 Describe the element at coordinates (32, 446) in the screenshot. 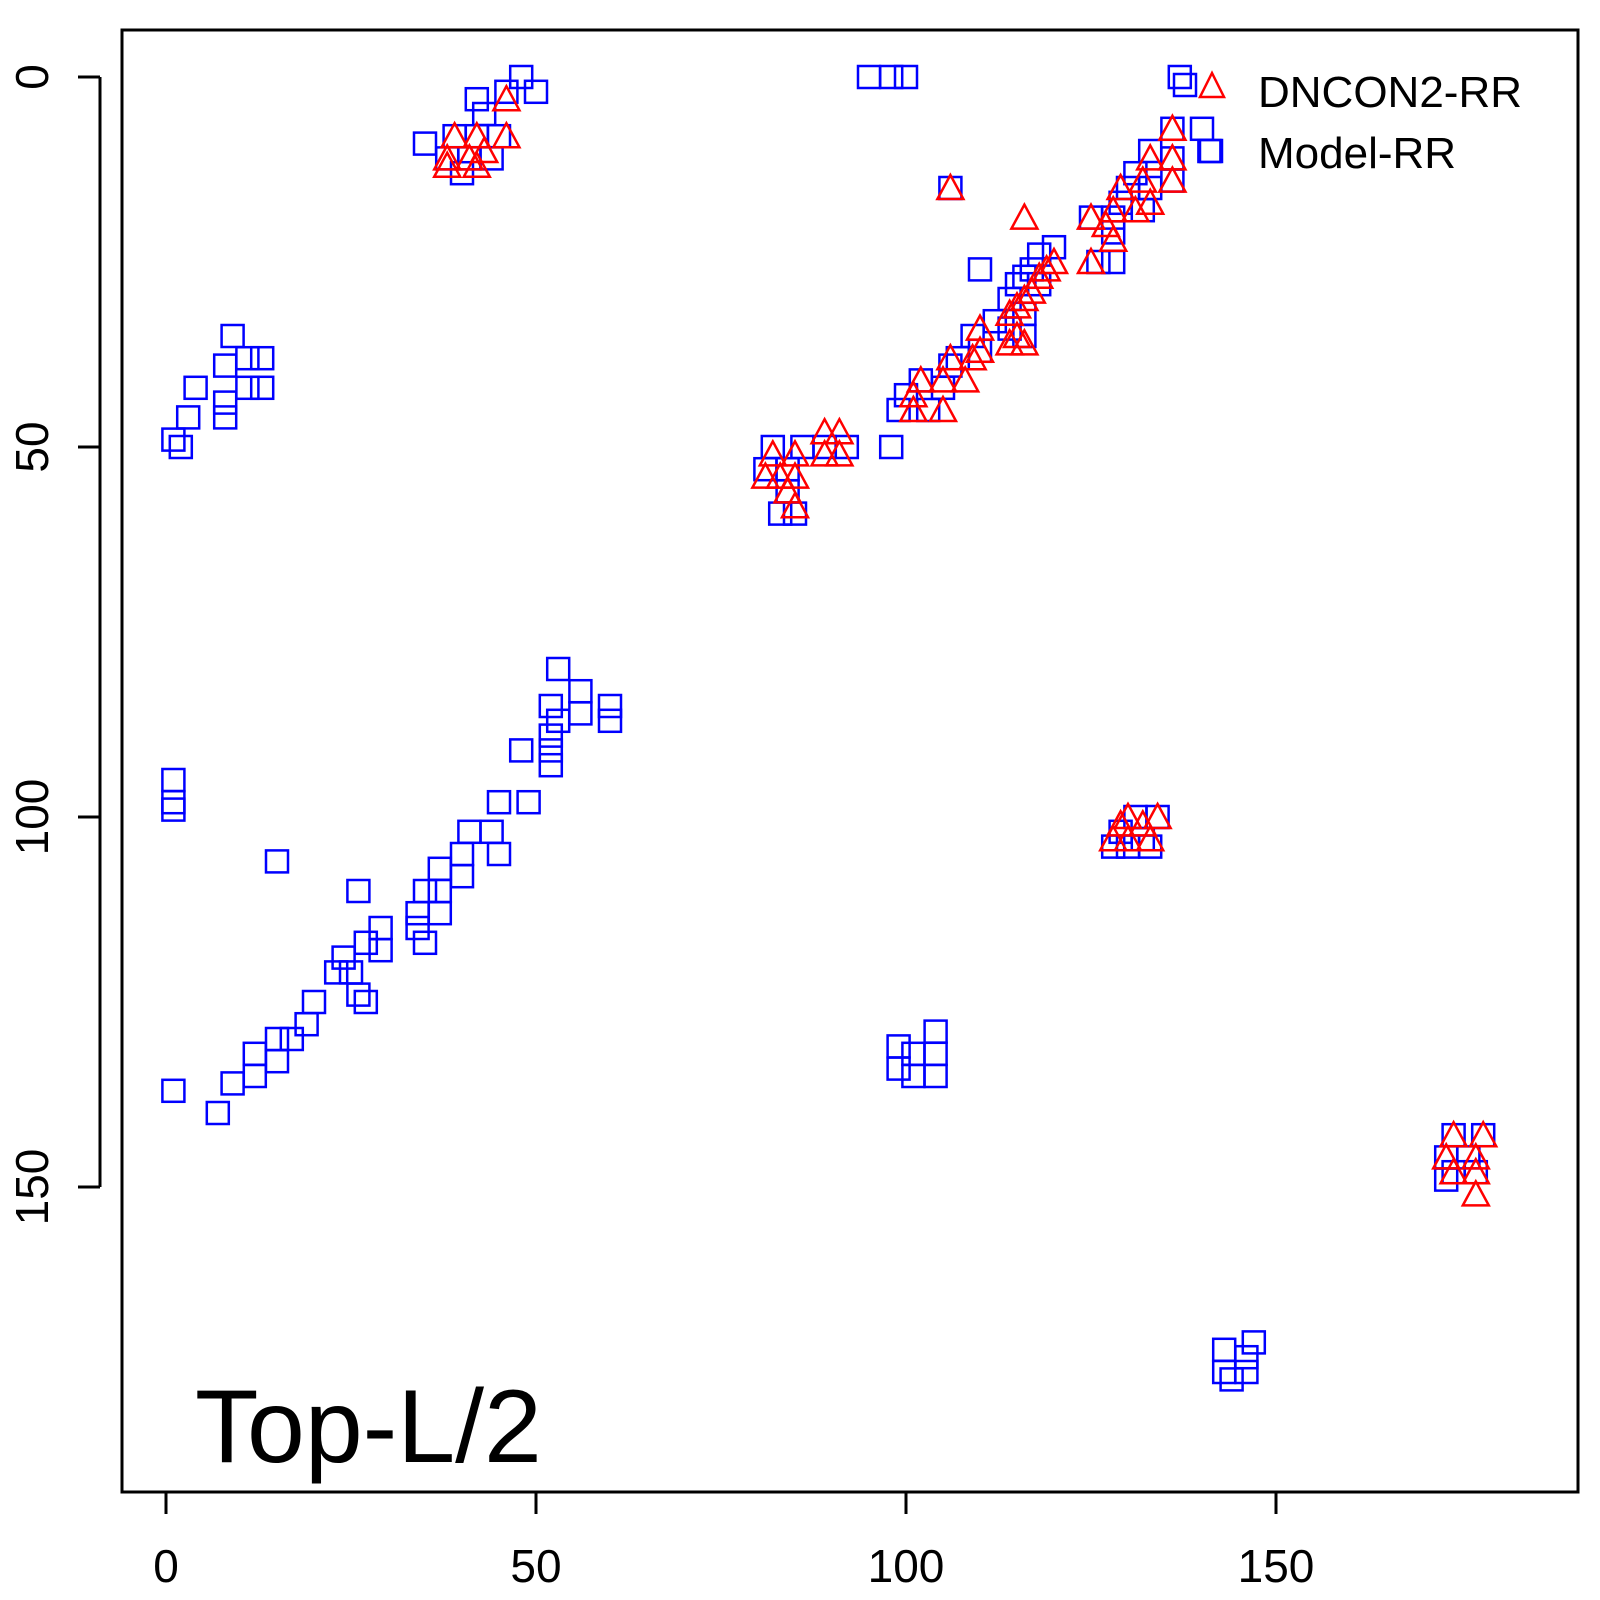

I see `y-tick-label: 50` at that location.